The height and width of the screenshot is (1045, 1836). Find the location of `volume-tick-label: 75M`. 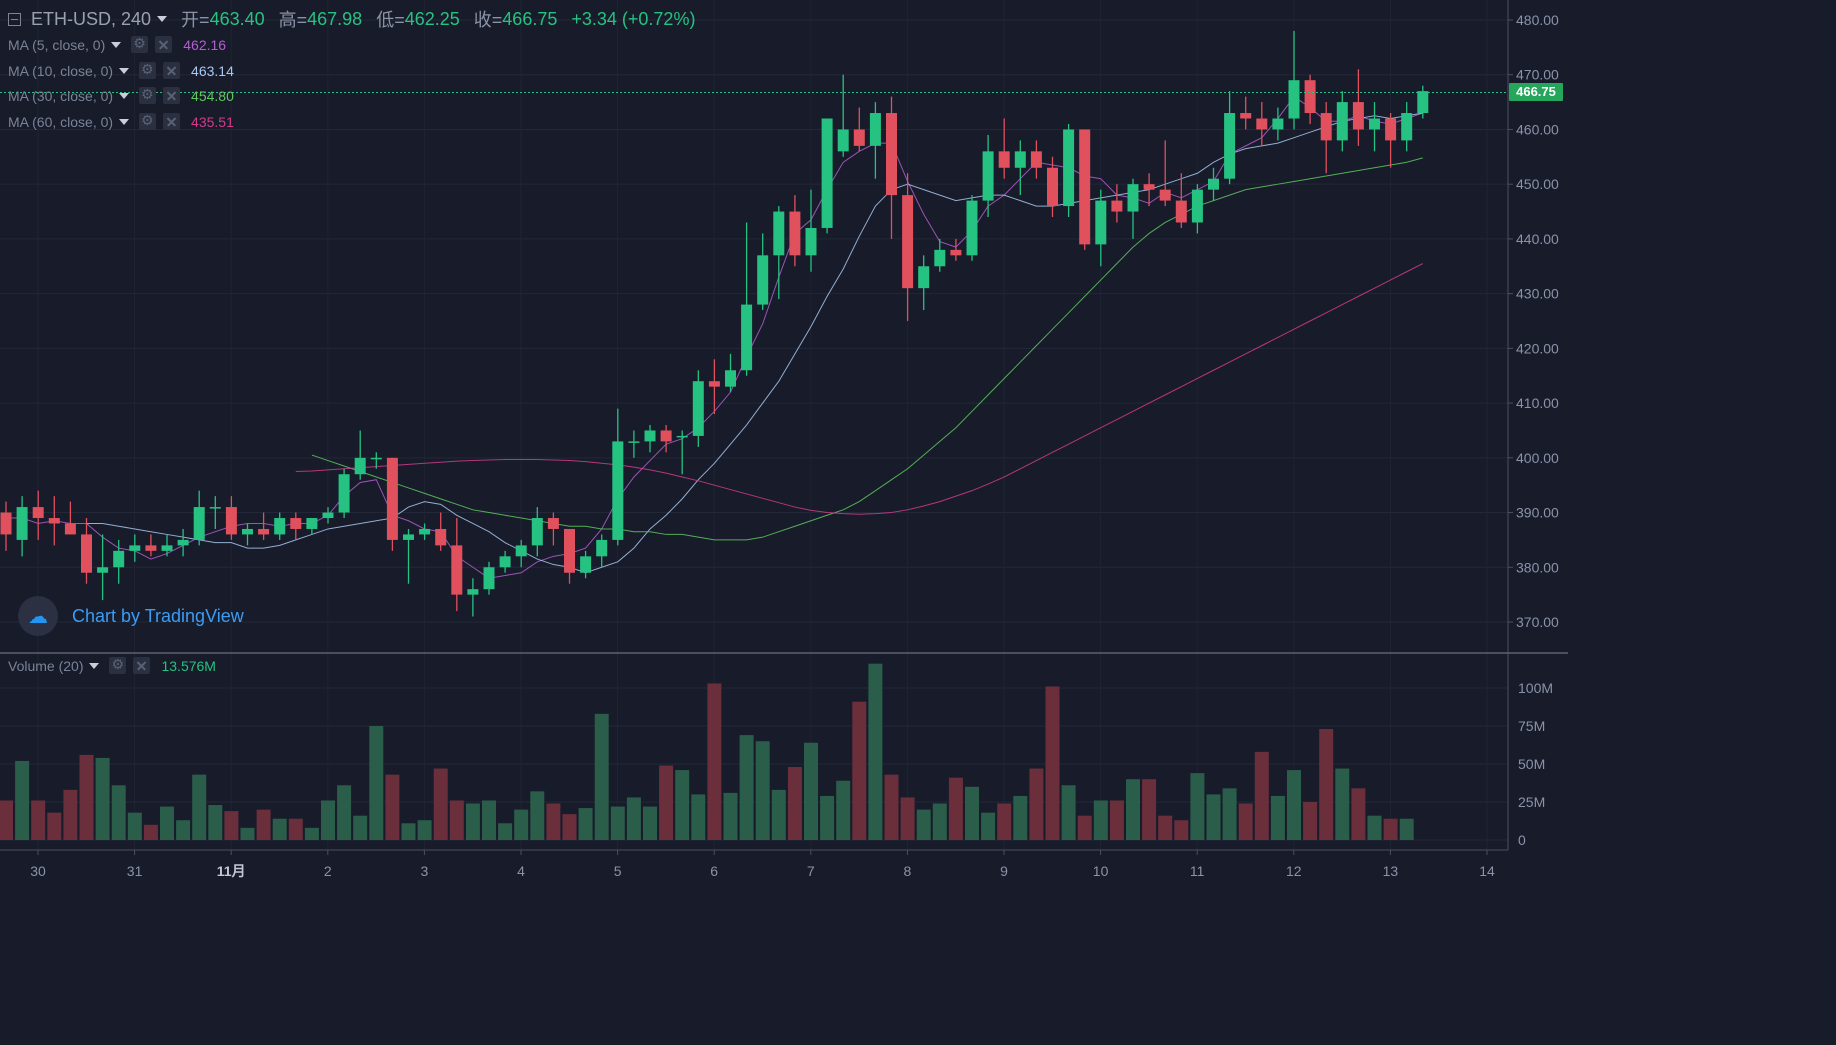

volume-tick-label: 75M is located at coordinates (1531, 726).